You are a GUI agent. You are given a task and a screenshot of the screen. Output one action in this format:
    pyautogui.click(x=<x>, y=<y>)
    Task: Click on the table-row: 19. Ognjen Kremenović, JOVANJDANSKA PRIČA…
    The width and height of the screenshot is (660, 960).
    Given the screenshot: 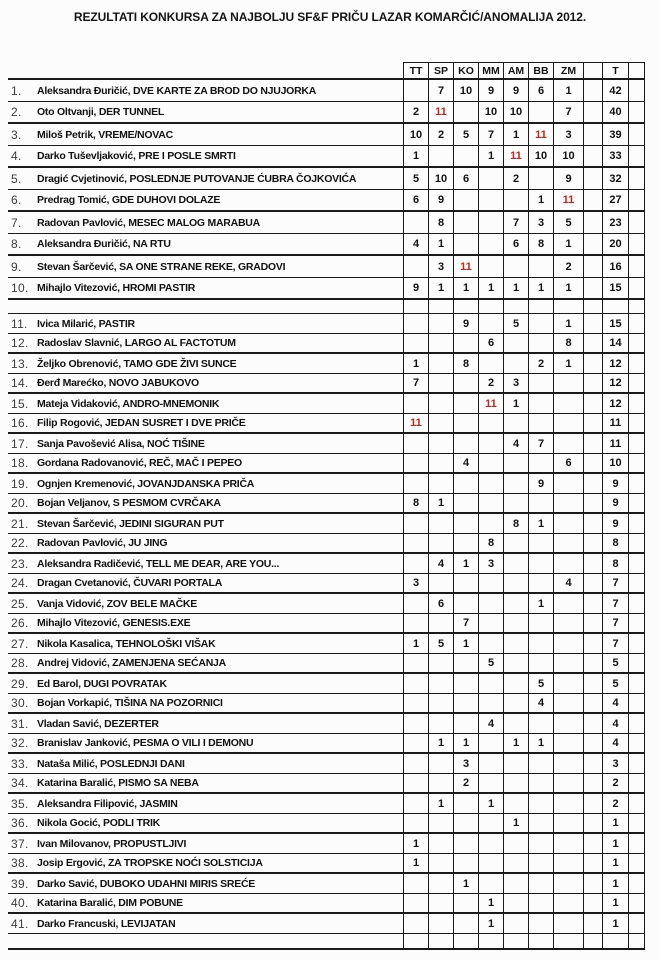 What is the action you would take?
    pyautogui.click(x=326, y=484)
    